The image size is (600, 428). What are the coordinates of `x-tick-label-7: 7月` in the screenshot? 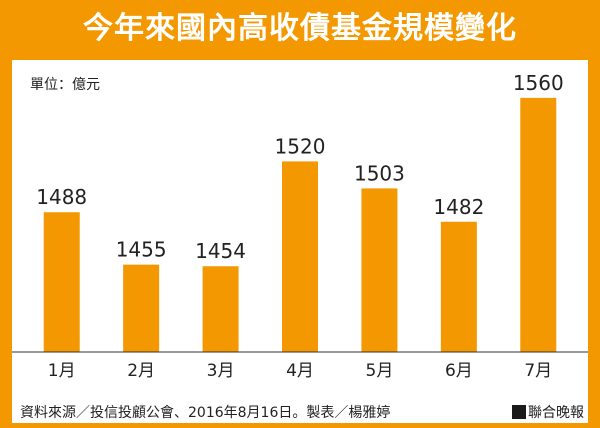 It's located at (538, 371).